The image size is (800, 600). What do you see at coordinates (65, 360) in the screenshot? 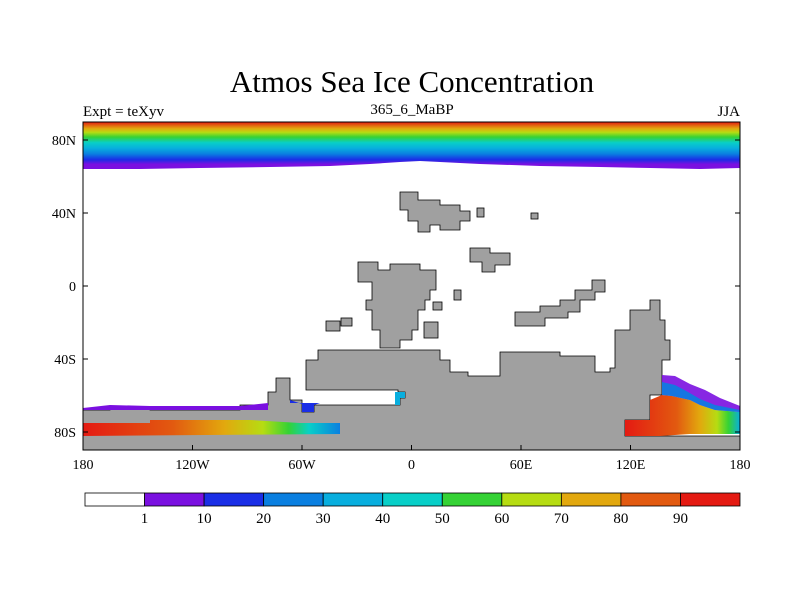
I see `y-tick-label: 40S` at bounding box center [65, 360].